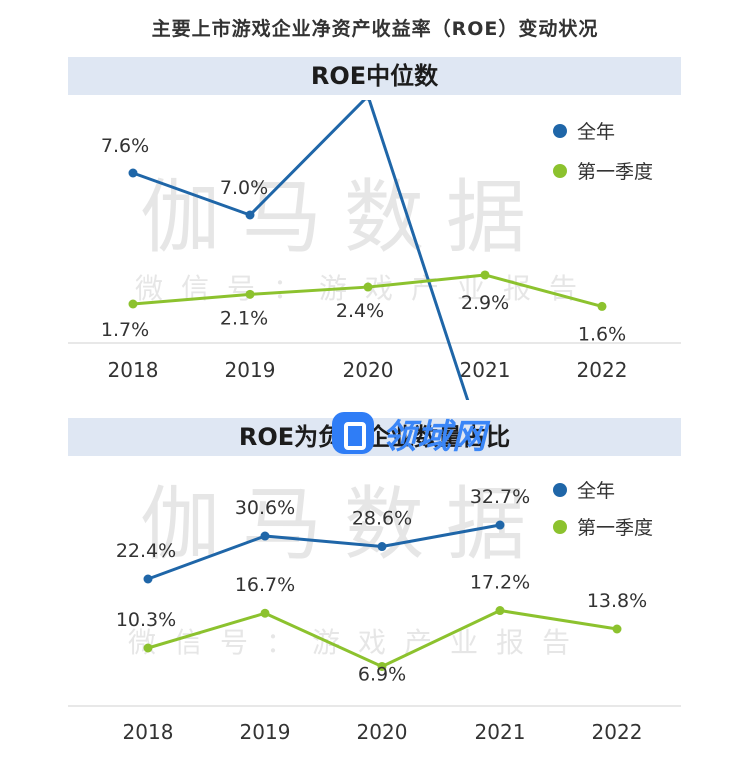 The image size is (750, 765). Describe the element at coordinates (125, 330) in the screenshot. I see `data-label: 1.7%` at that location.